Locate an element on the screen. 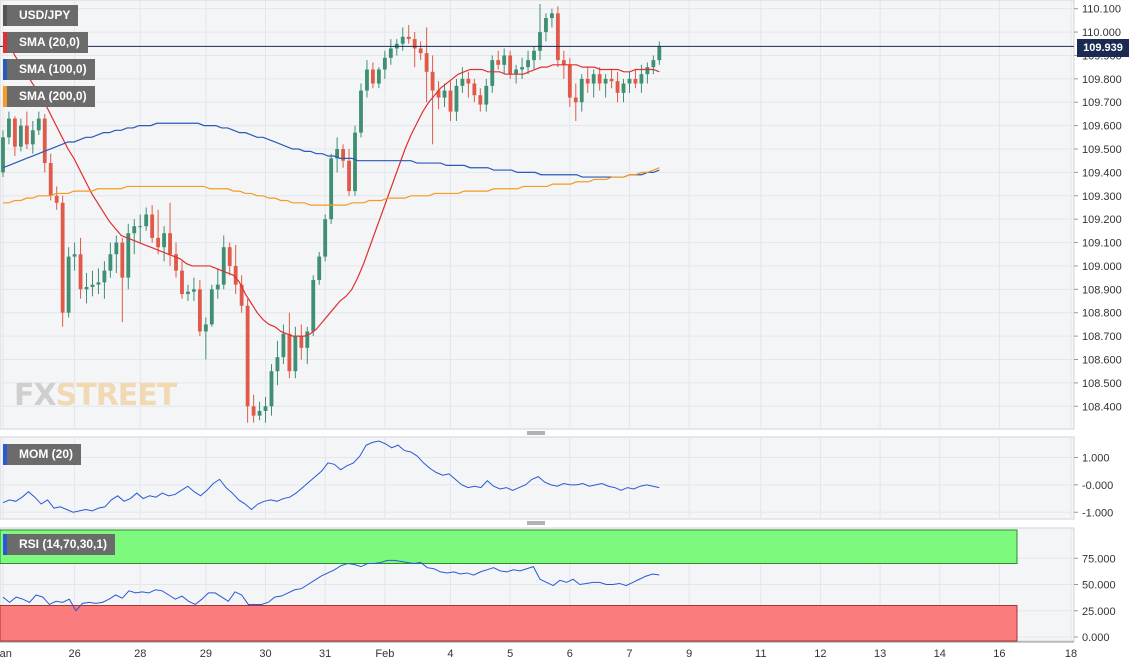 Image resolution: width=1145 pixels, height=671 pixels. price-tick-label: 109.000 is located at coordinates (1102, 267).